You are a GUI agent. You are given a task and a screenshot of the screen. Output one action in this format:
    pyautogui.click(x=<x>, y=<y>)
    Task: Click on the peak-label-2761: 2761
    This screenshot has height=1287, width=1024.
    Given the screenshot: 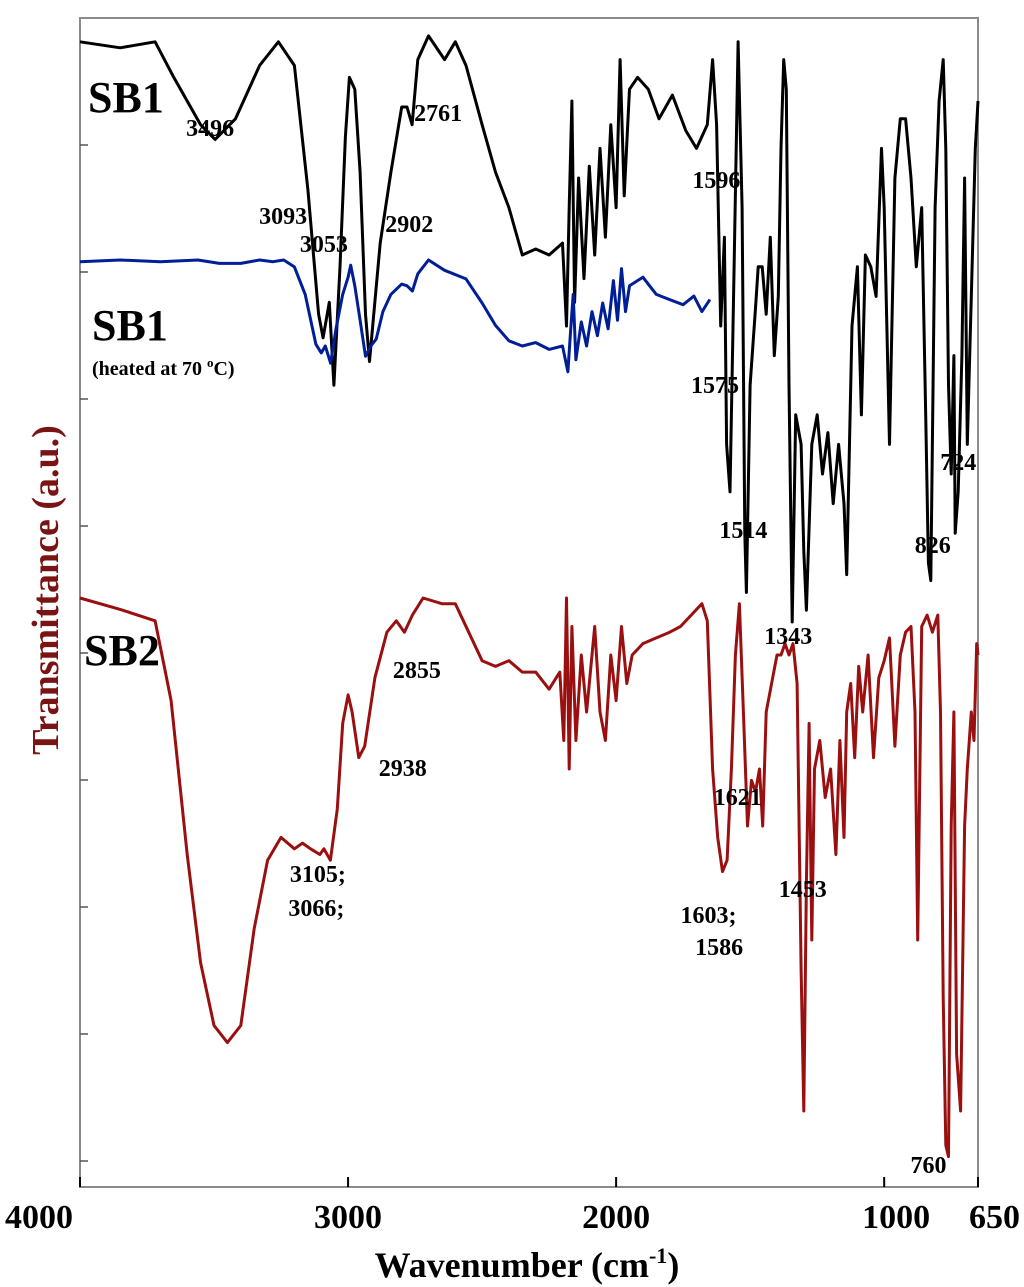 What is the action you would take?
    pyautogui.click(x=438, y=114)
    